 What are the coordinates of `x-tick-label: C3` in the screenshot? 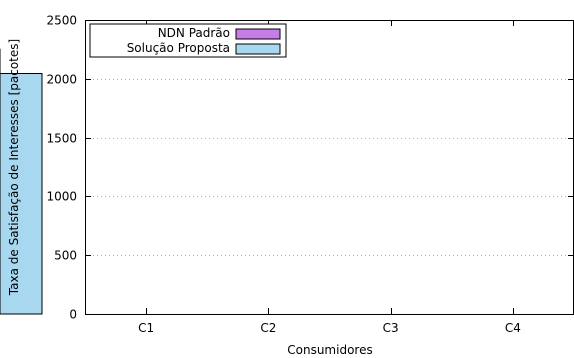 It's located at (391, 328).